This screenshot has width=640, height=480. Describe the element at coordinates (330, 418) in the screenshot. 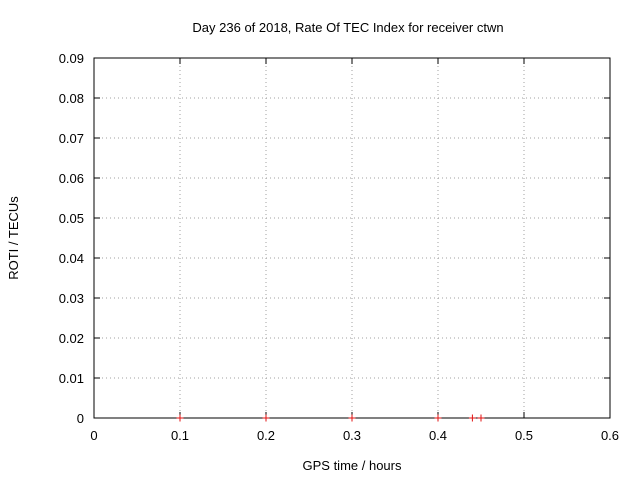

I see `data-points` at that location.